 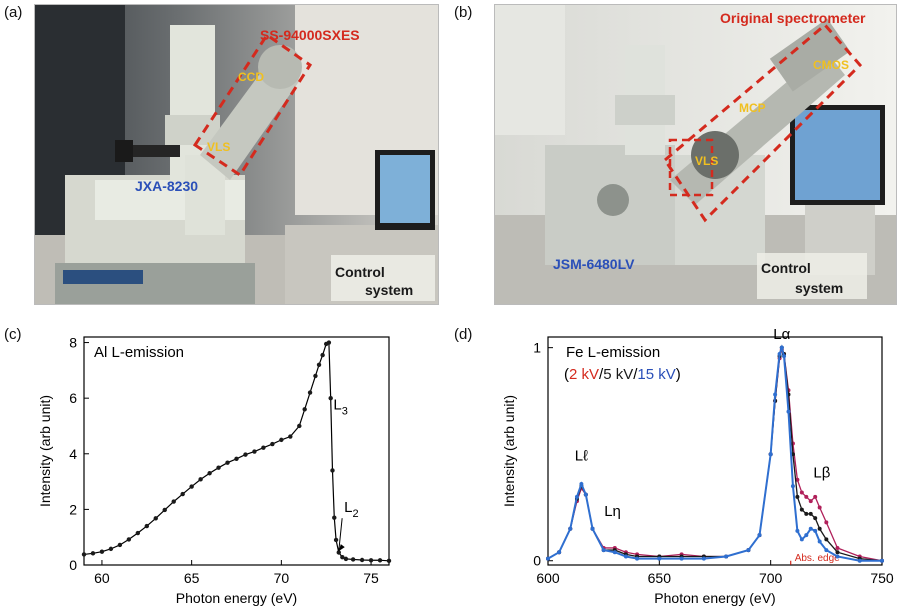 What do you see at coordinates (192, 578) in the screenshot?
I see `c-xtick-label-1: 65` at bounding box center [192, 578].